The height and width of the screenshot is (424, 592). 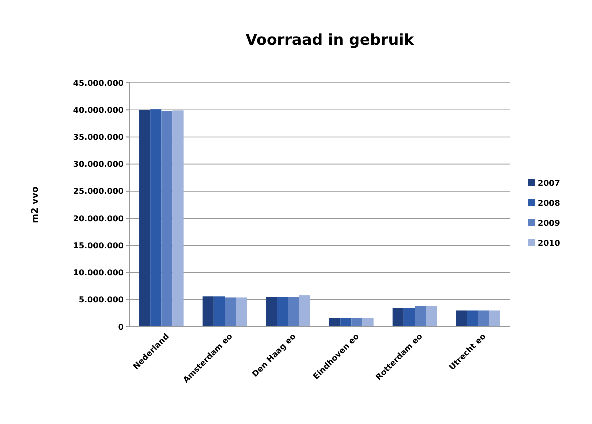 What do you see at coordinates (98, 219) in the screenshot?
I see `y-tick-label: 20.000.000` at bounding box center [98, 219].